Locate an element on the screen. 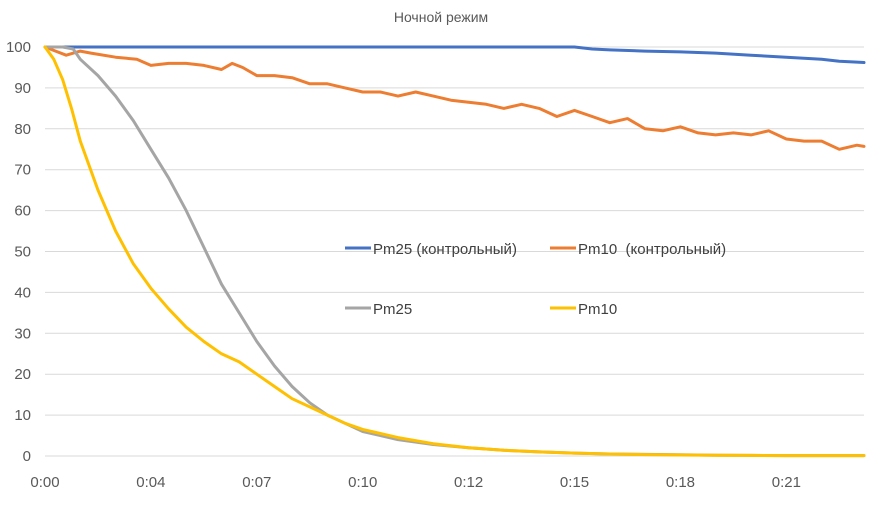 This screenshot has width=879, height=524. y-tick-label: 80 is located at coordinates (22, 129).